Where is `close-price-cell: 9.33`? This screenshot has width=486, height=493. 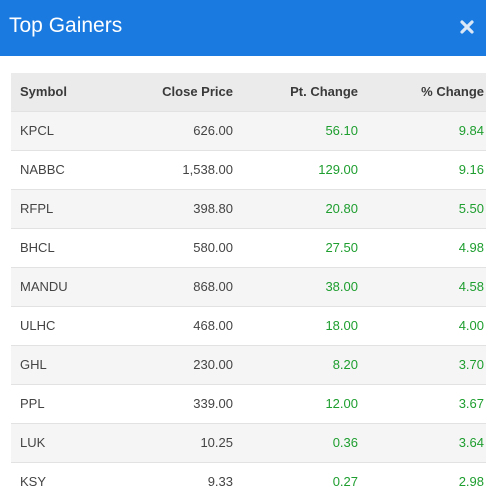 close-price-cell: 9.33 is located at coordinates (220, 482).